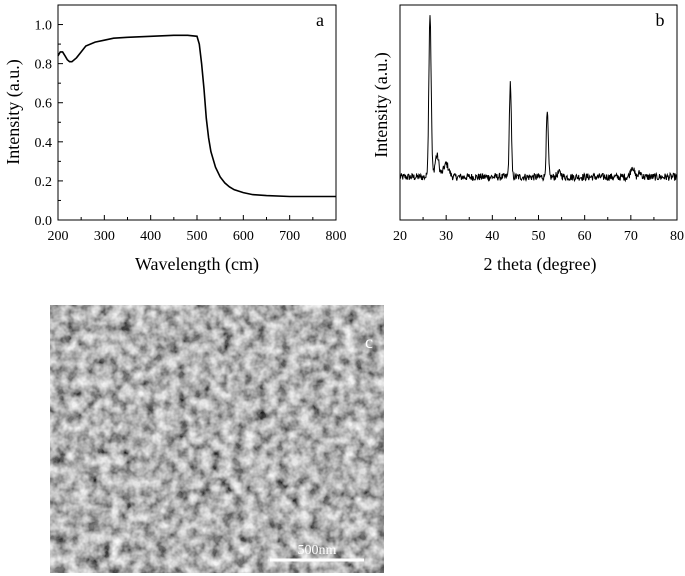 This screenshot has height=576, width=685. Describe the element at coordinates (196, 116) in the screenshot. I see `panel-a-series-line` at that location.